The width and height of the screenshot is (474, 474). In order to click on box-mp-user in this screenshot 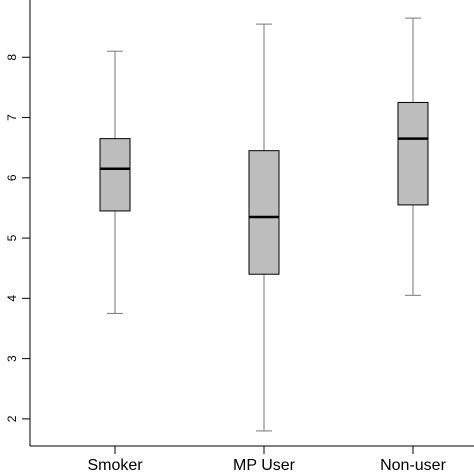, I will do `click(264, 227)`.